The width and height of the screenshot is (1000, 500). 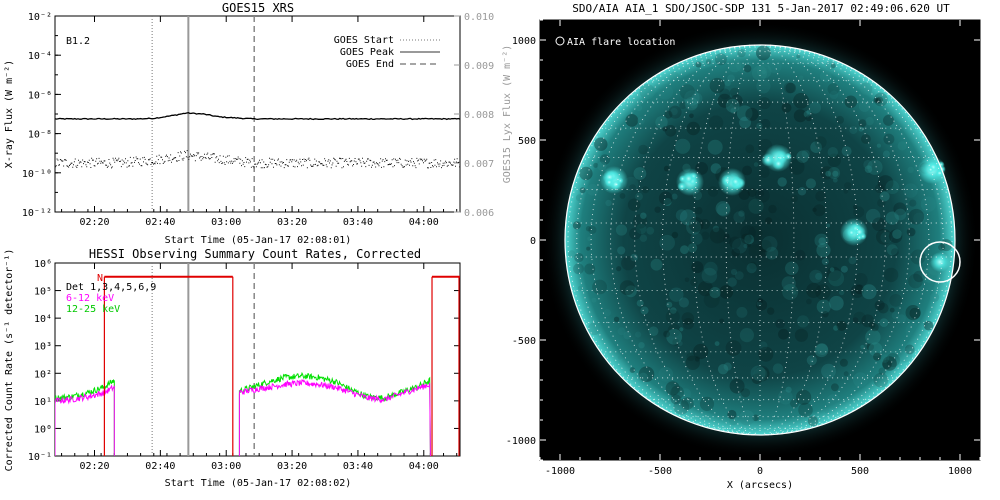 I want to click on goes-x-tick-label: 03:00, so click(x=226, y=222).